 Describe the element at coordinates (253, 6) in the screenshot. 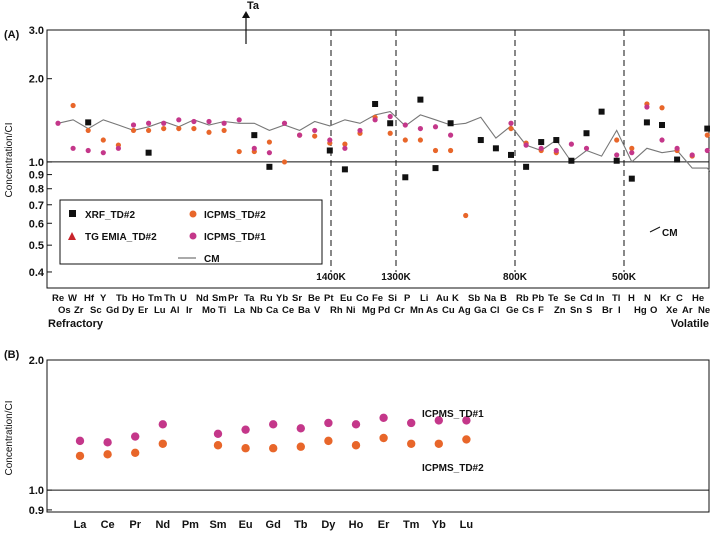

I see `ta-annotation: Ta` at that location.